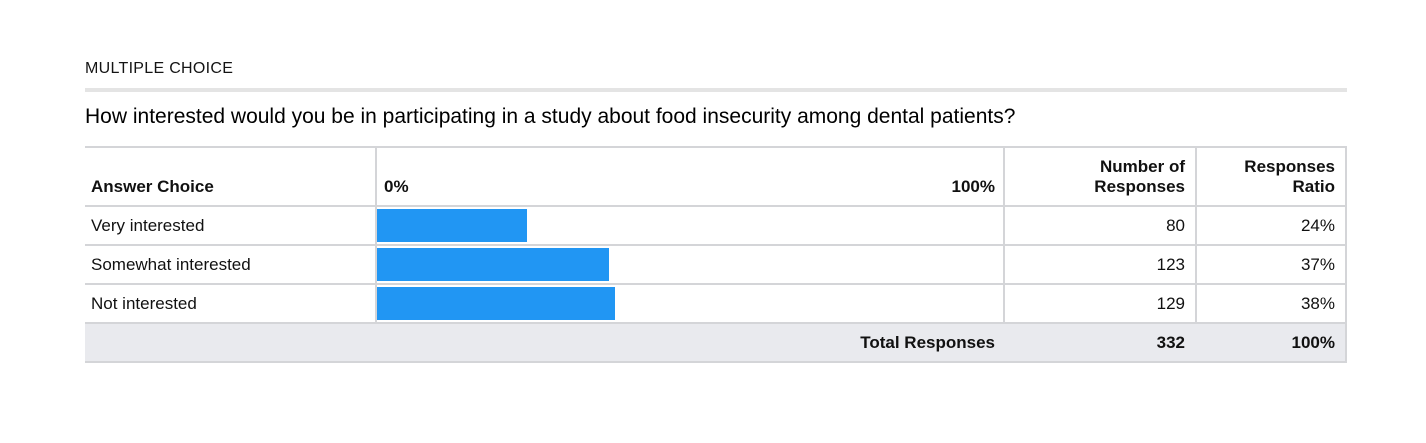 Image resolution: width=1426 pixels, height=443 pixels. What do you see at coordinates (1270, 176) in the screenshot?
I see `column-header-responses-ratio: Responses Ratio` at bounding box center [1270, 176].